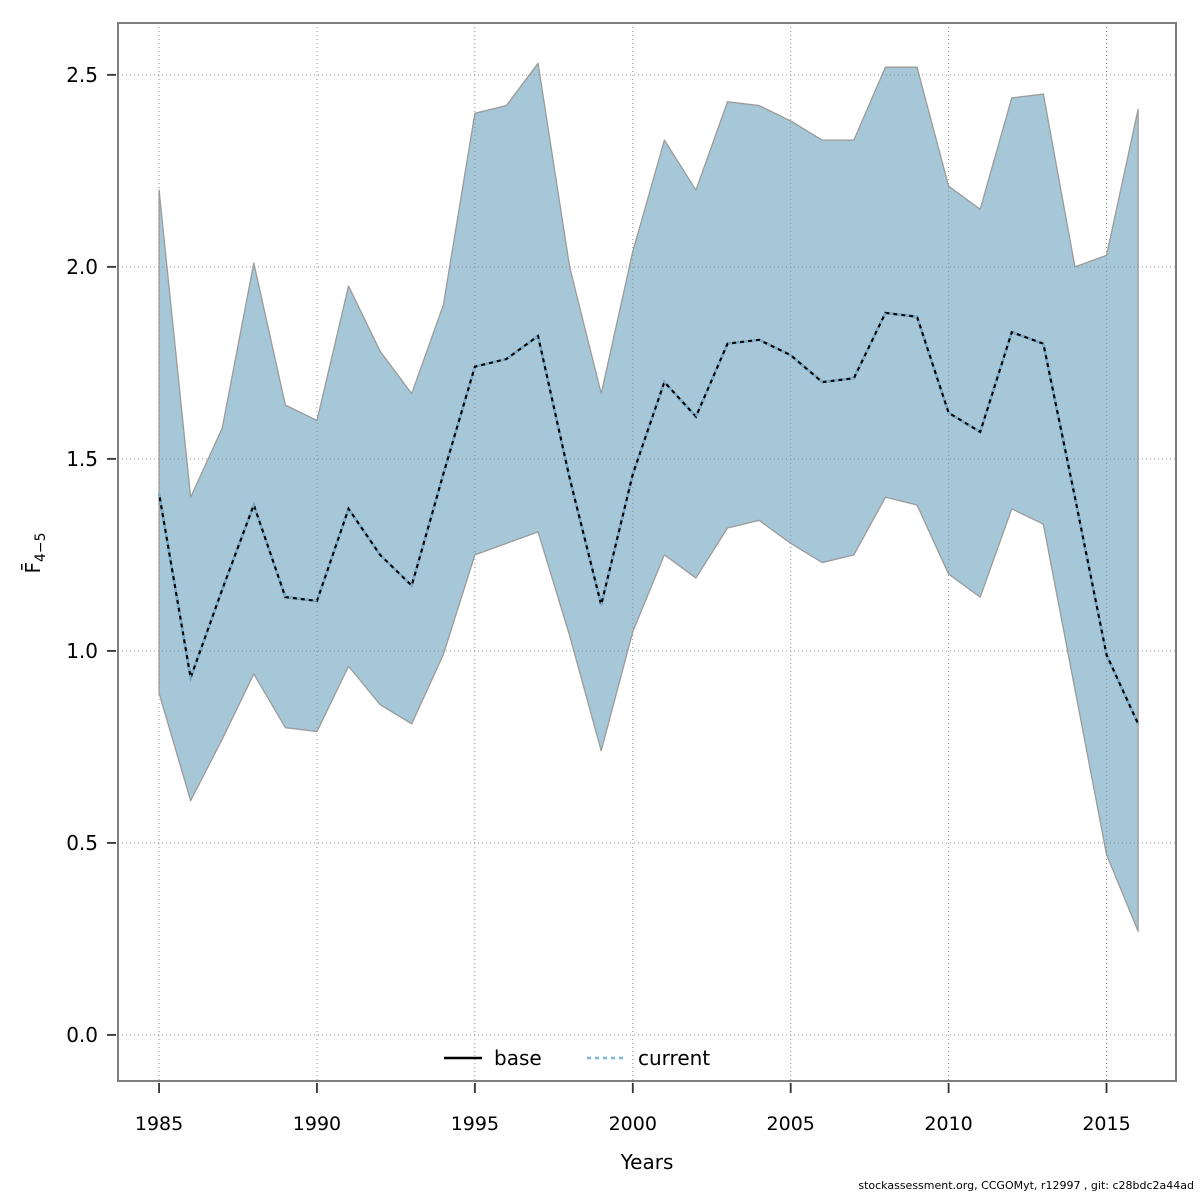 The height and width of the screenshot is (1200, 1200). Describe the element at coordinates (159, 1124) in the screenshot. I see `x-tick-label: 1985` at that location.